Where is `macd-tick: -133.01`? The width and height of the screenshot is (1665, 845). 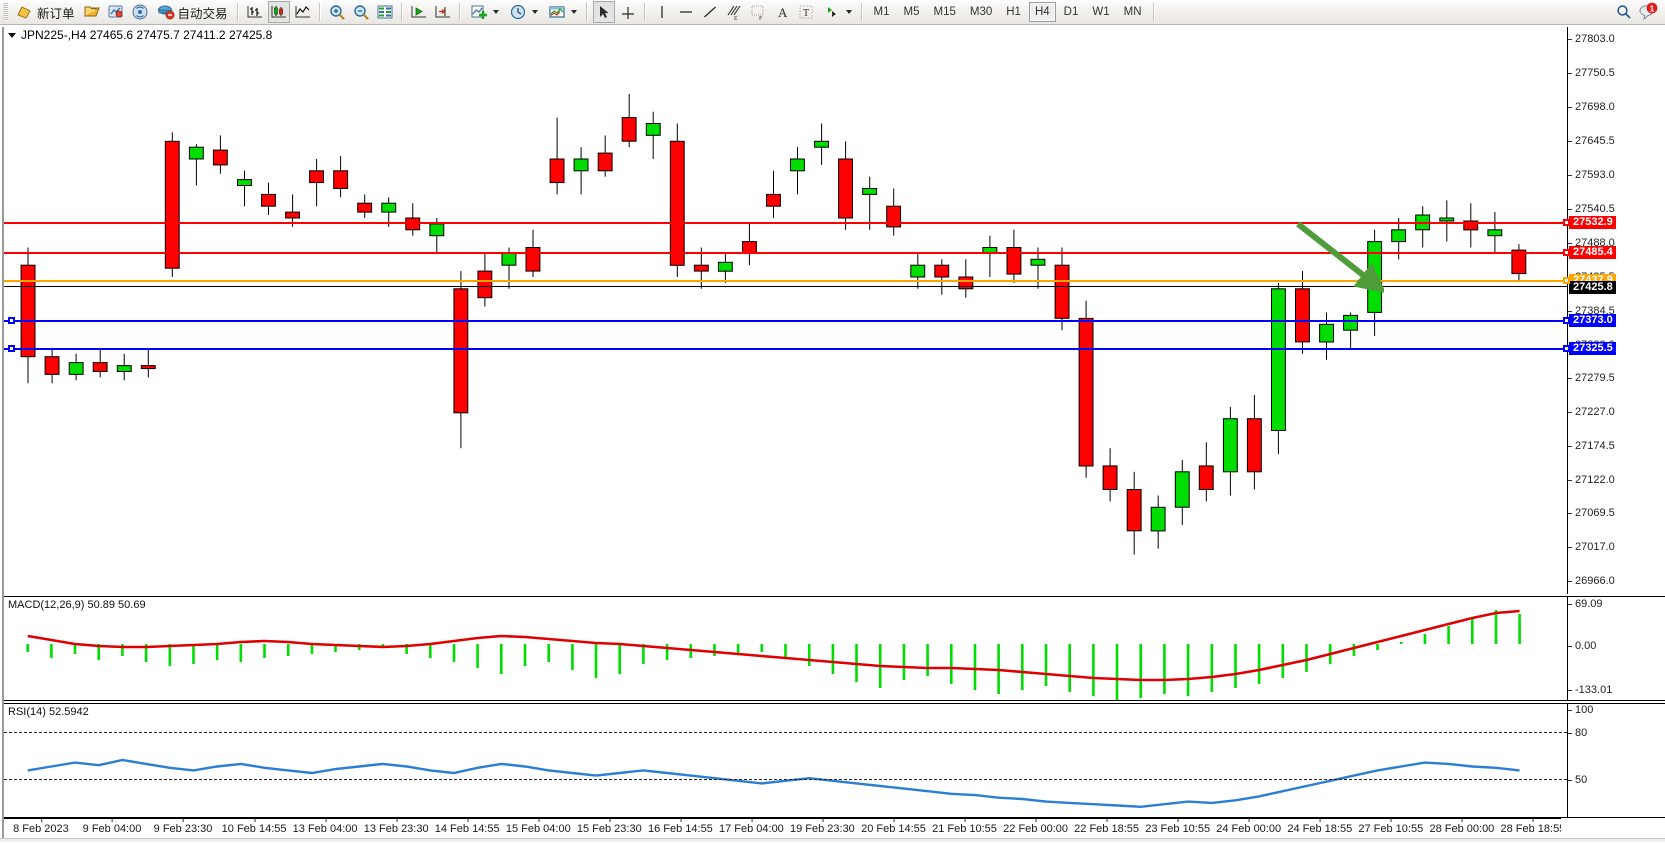 macd-tick: -133.01 is located at coordinates (1590, 690).